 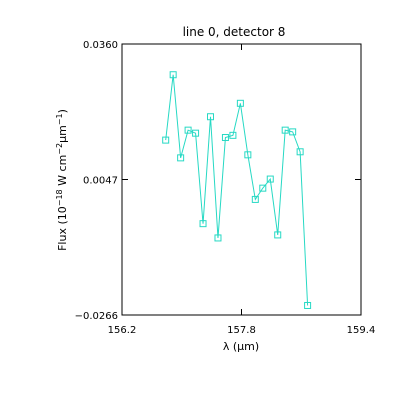 I want to click on y-label-text: Flux (10, so click(x=62, y=228).